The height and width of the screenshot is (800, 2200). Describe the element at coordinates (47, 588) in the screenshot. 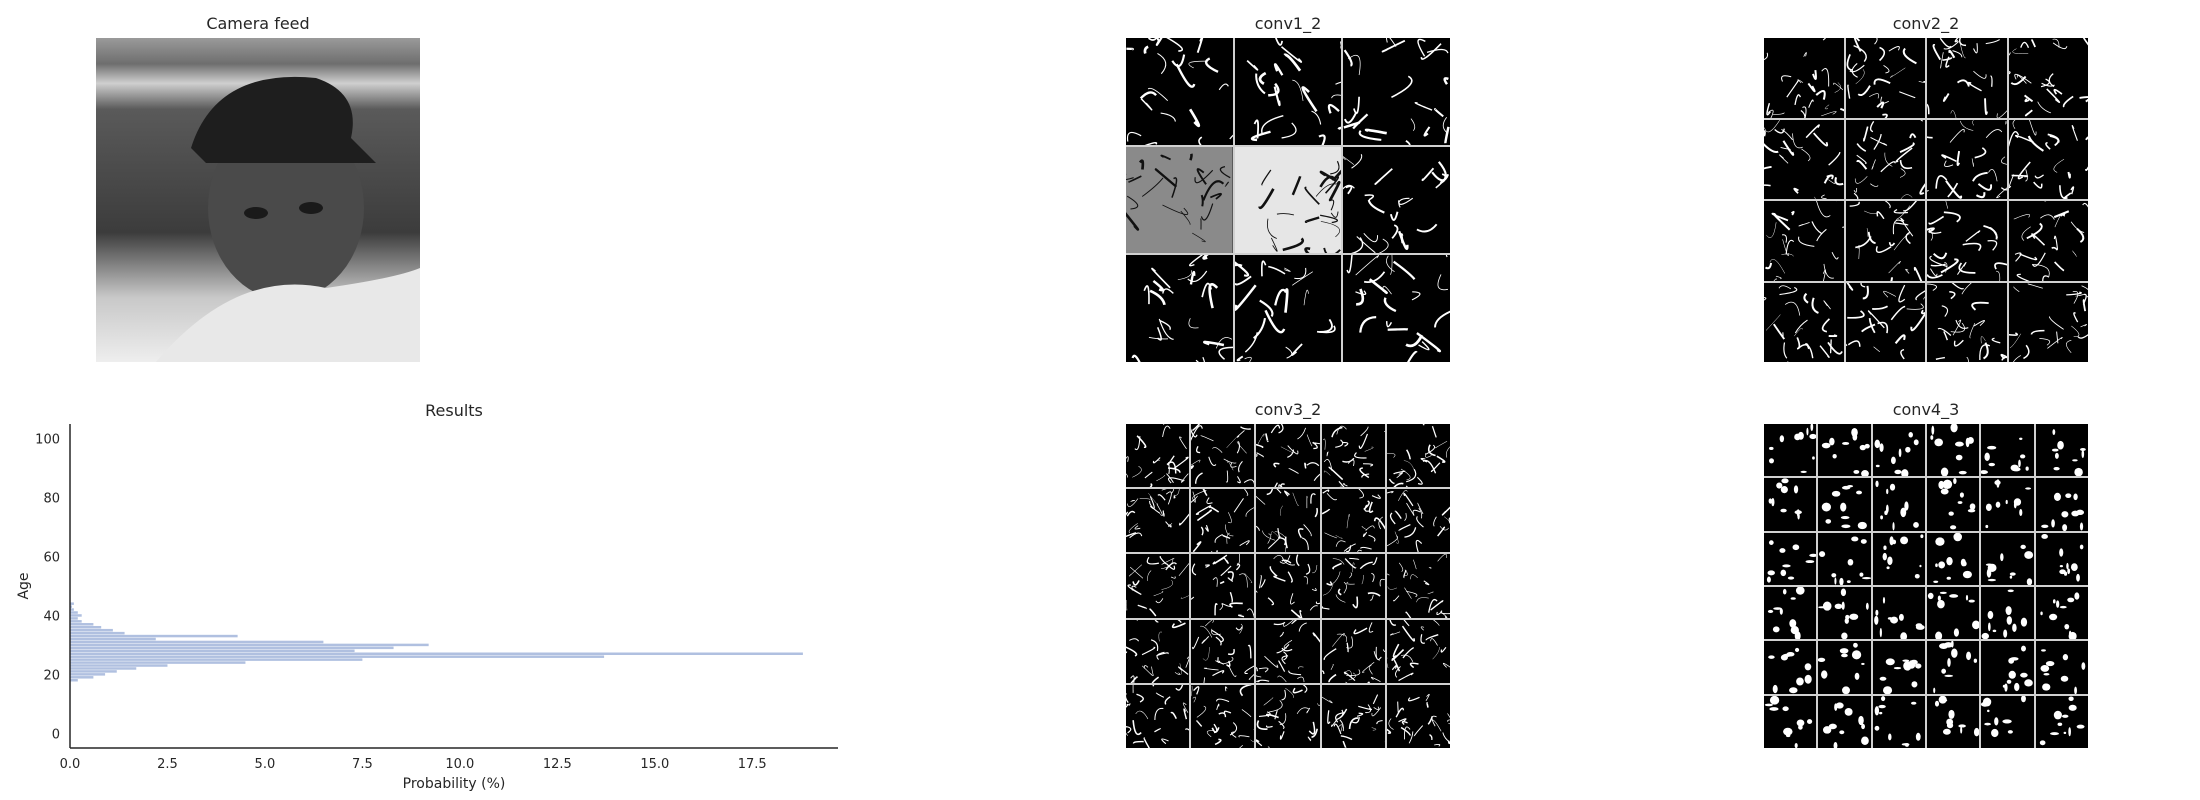

I see `y-ticks: 0 20 40 60 80 100` at that location.